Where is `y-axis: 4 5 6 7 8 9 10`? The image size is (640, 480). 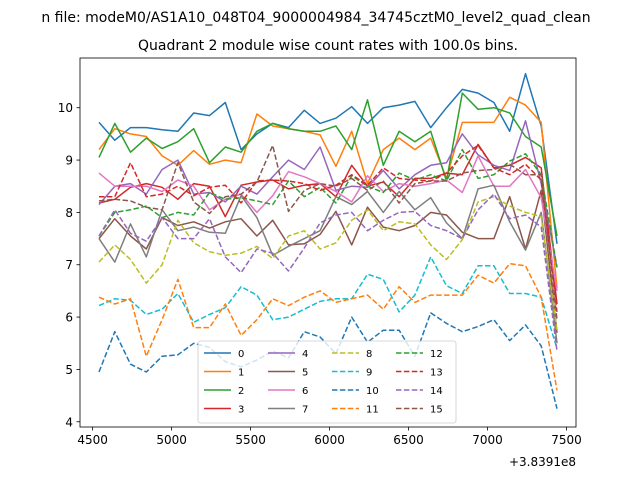 y-axis: 4 5 6 7 8 9 10 is located at coordinates (69, 265).